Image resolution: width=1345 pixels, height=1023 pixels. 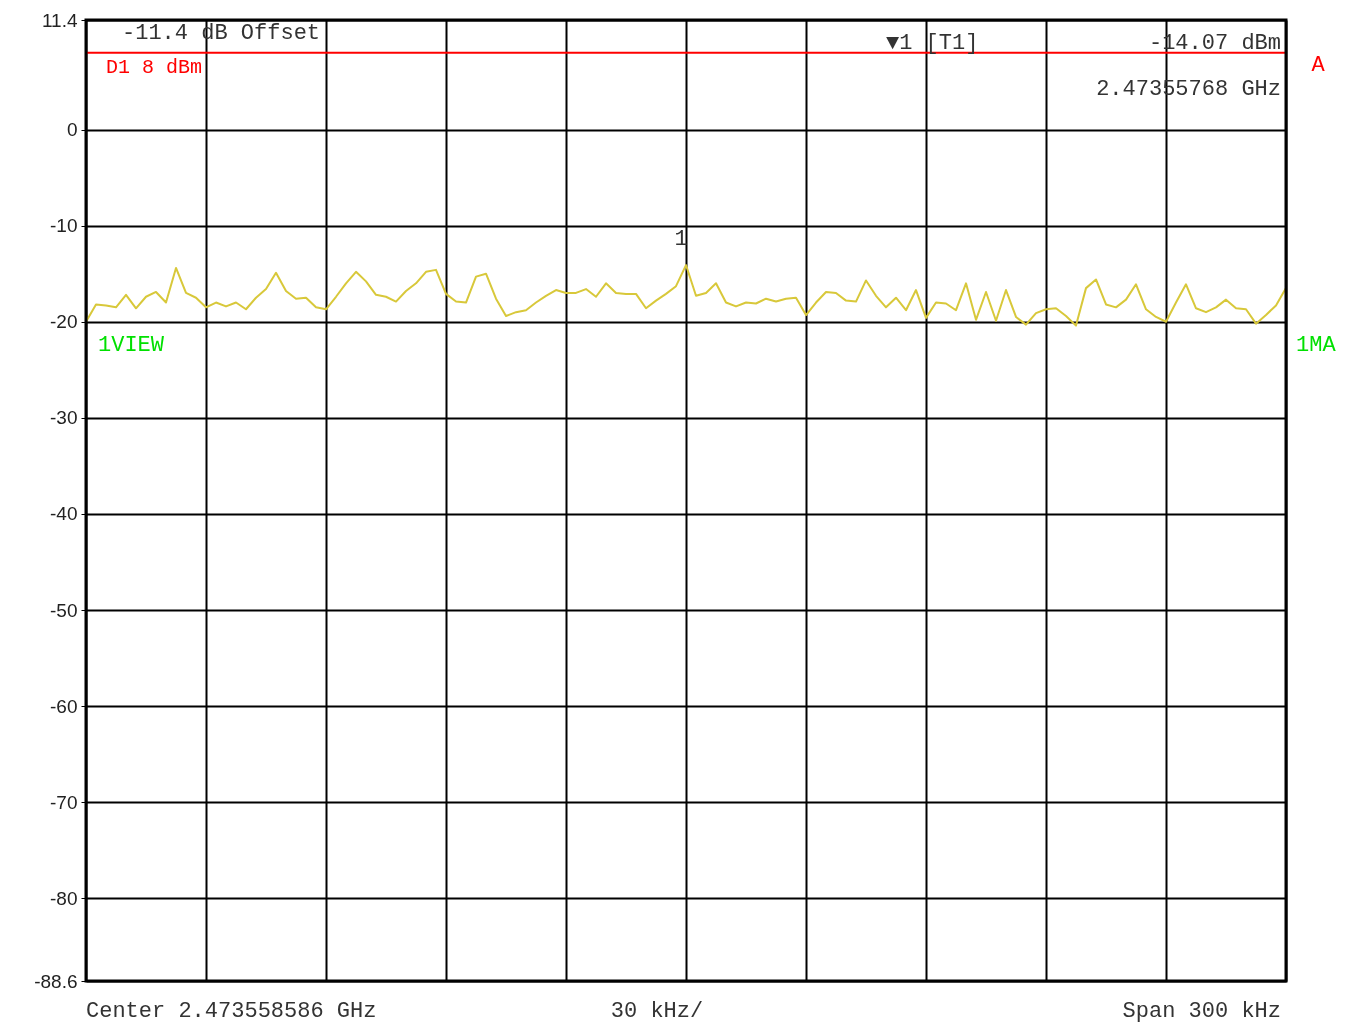 I want to click on ref-line-label: D1 8 dBm, so click(x=154, y=67).